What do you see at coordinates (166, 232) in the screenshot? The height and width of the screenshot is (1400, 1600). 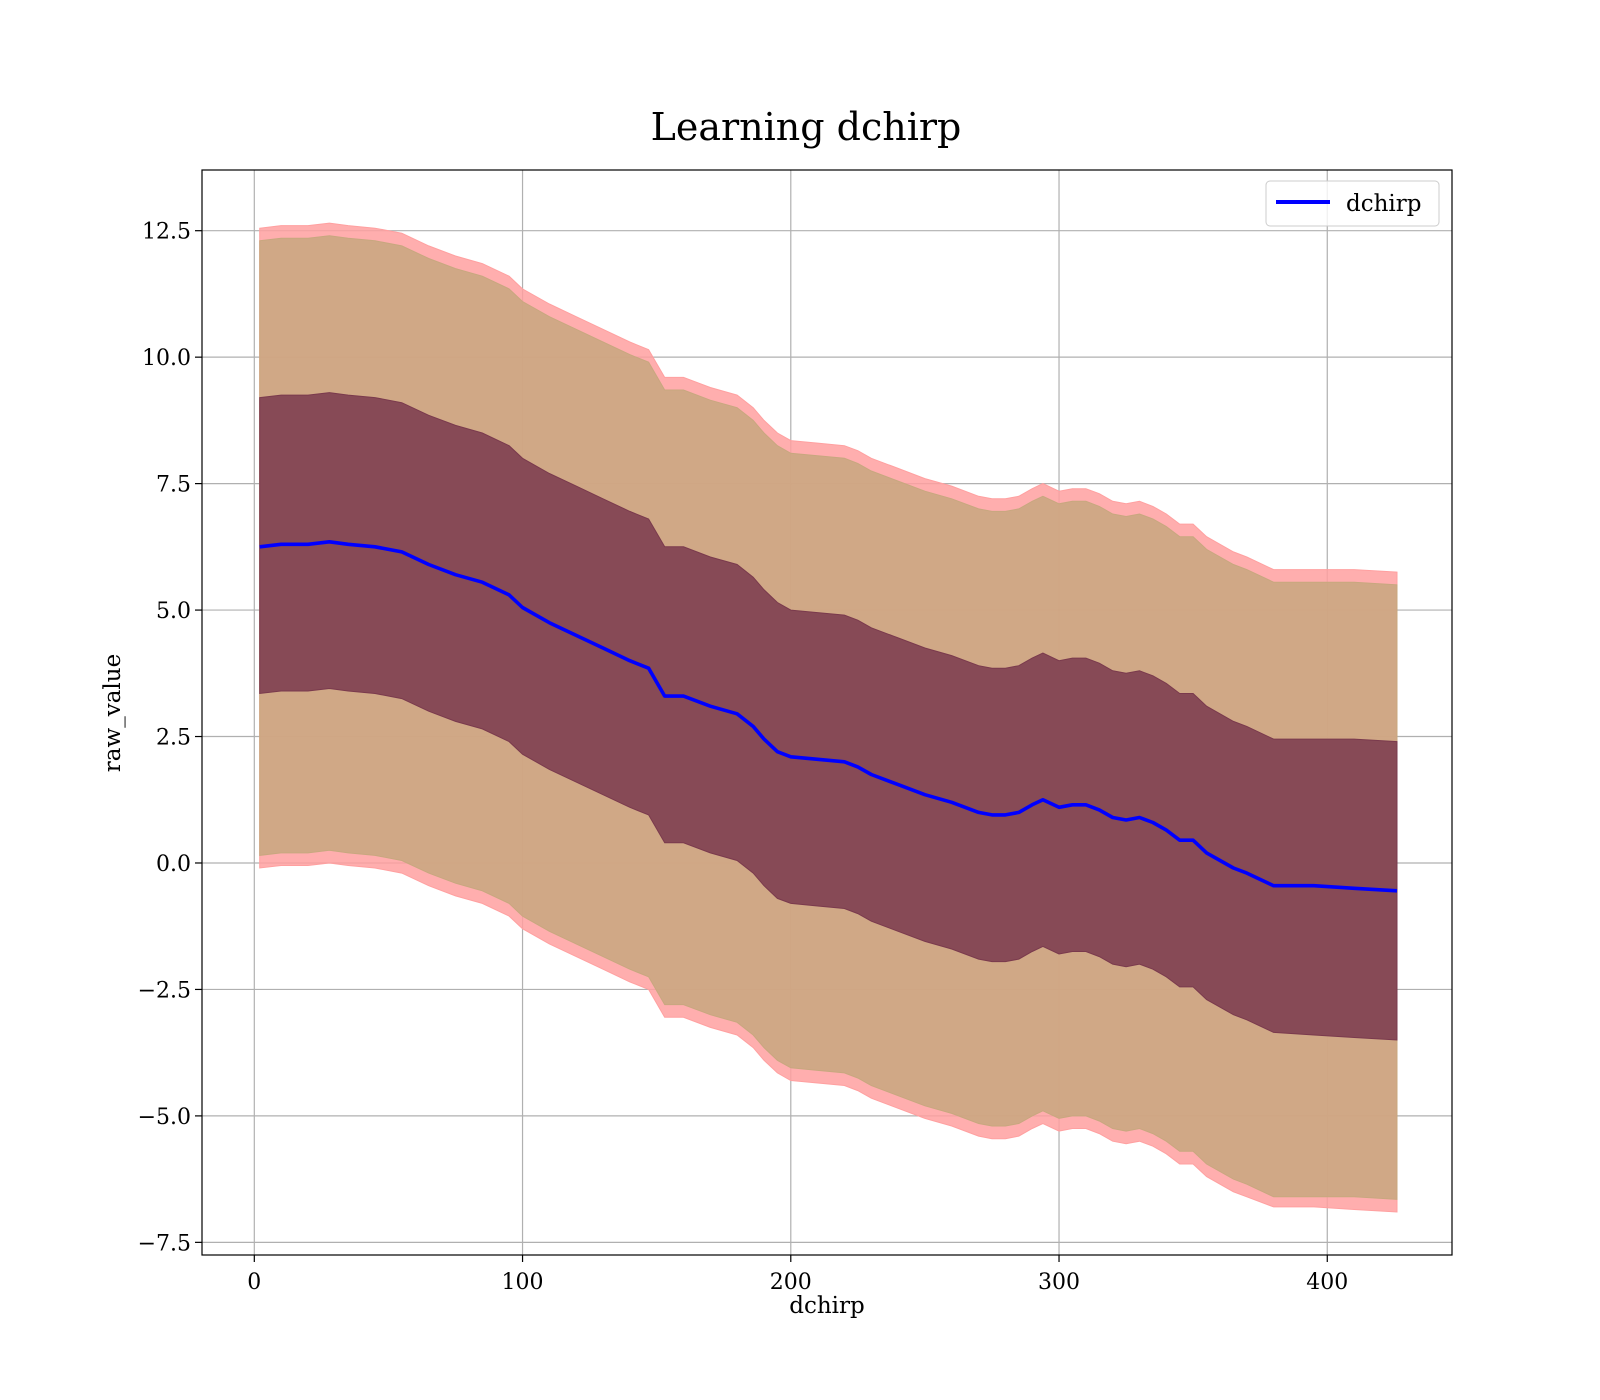 I see `y-tick-label: 12.5` at bounding box center [166, 232].